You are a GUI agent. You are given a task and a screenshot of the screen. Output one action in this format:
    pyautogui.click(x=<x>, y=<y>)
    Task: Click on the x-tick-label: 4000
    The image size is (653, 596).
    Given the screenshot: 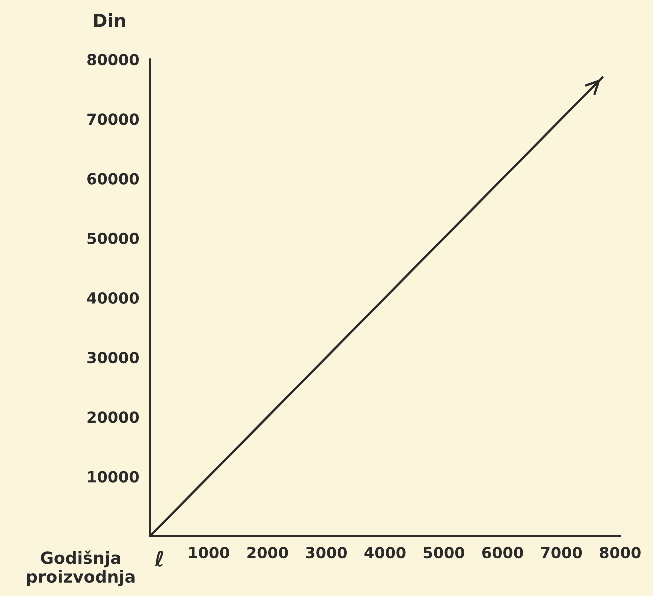 What is the action you would take?
    pyautogui.click(x=385, y=553)
    